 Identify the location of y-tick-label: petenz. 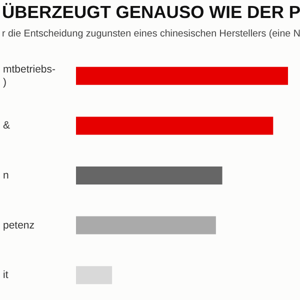
(19, 225).